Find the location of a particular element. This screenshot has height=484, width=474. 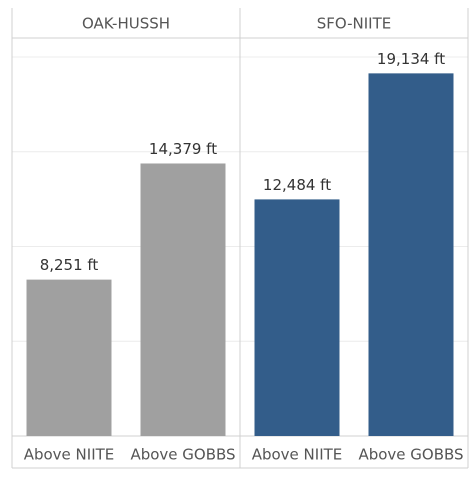

panel-title: SFO-NIITE is located at coordinates (354, 24).